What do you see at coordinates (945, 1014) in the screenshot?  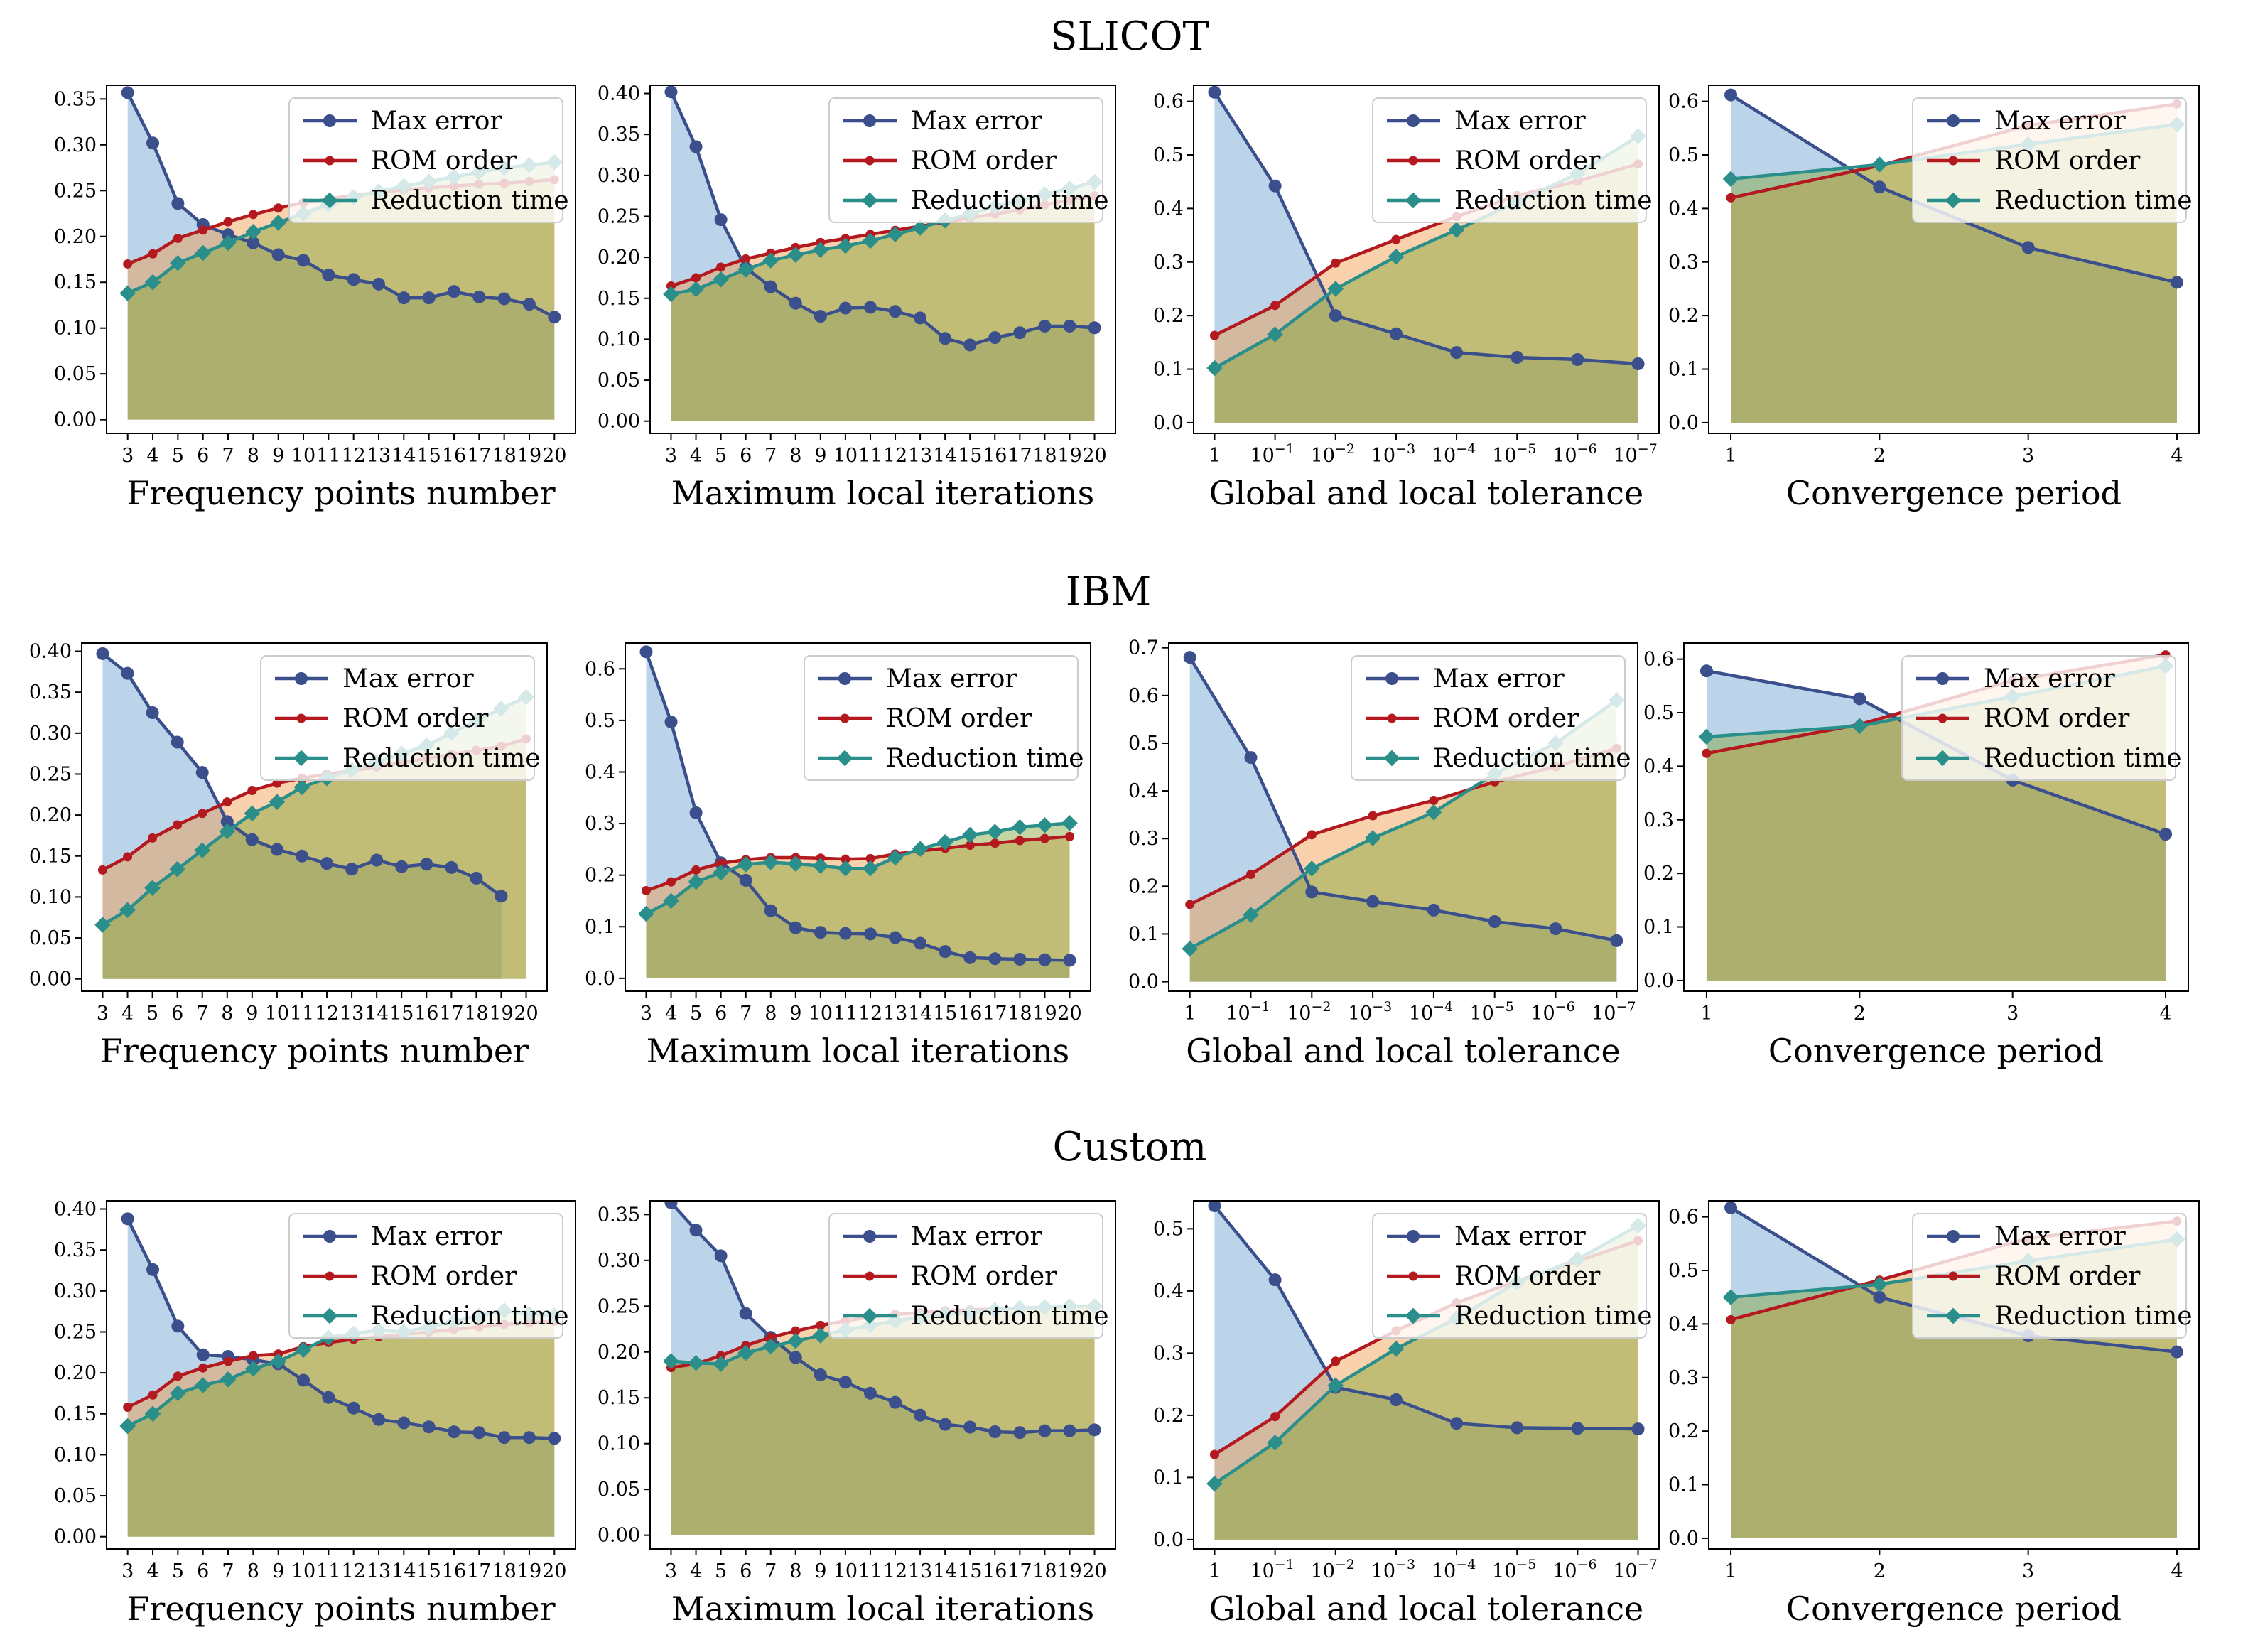 I see `x-tick-label: 15` at bounding box center [945, 1014].